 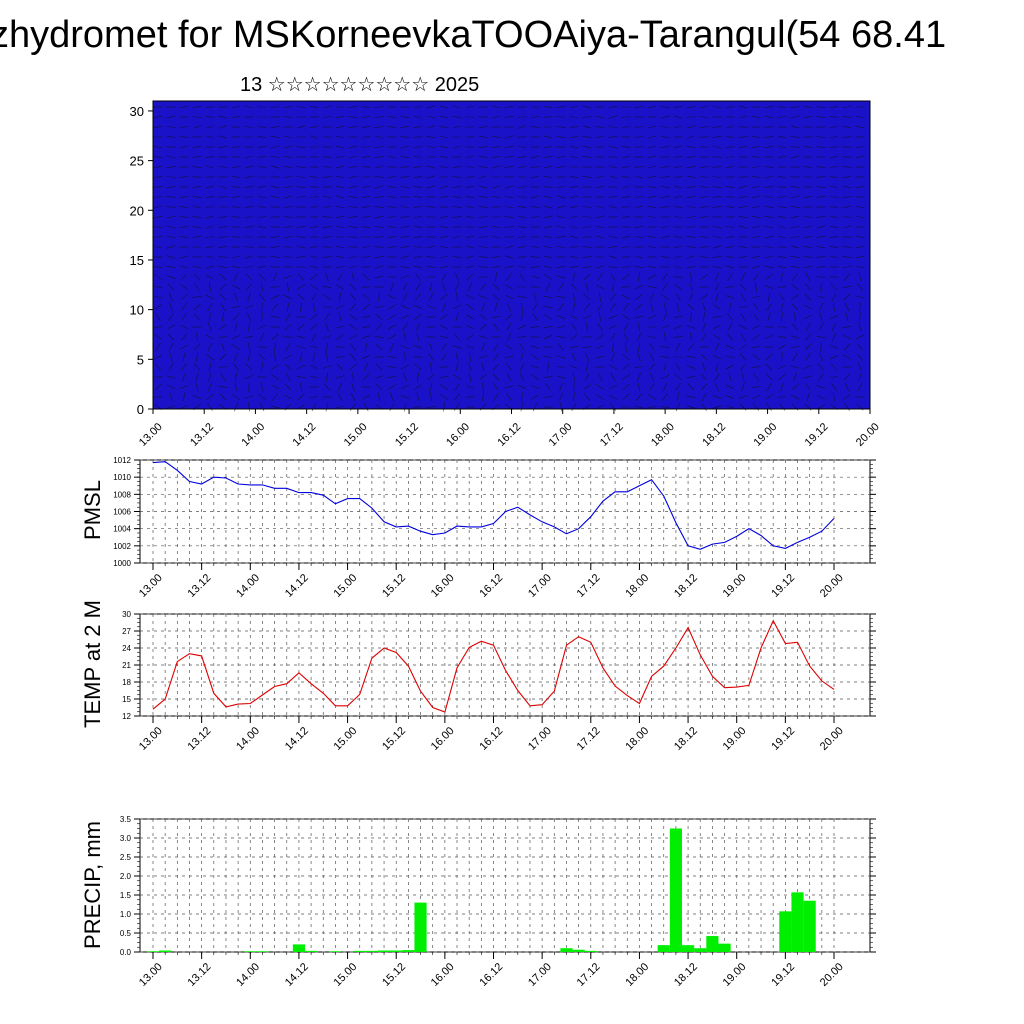 I want to click on y-tick-label: 1008, so click(x=122, y=494).